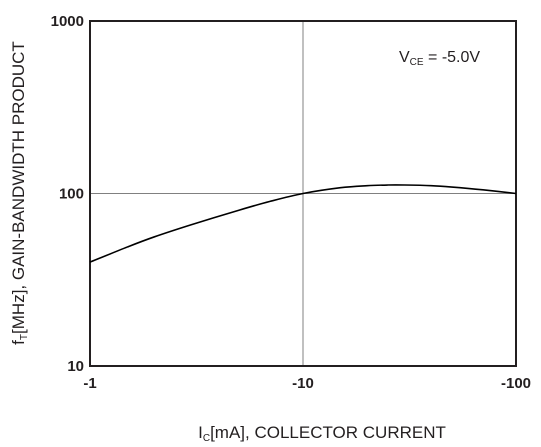  I want to click on series-group, so click(303, 223).